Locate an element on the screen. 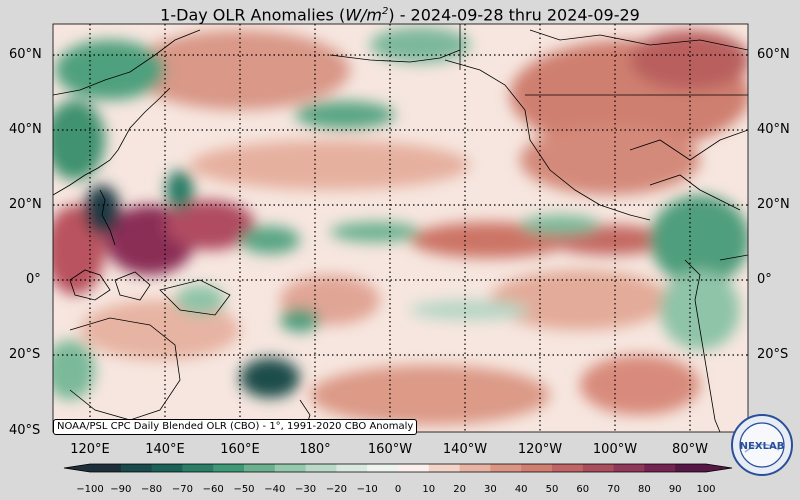  lat-label-right: 60°N is located at coordinates (773, 54).